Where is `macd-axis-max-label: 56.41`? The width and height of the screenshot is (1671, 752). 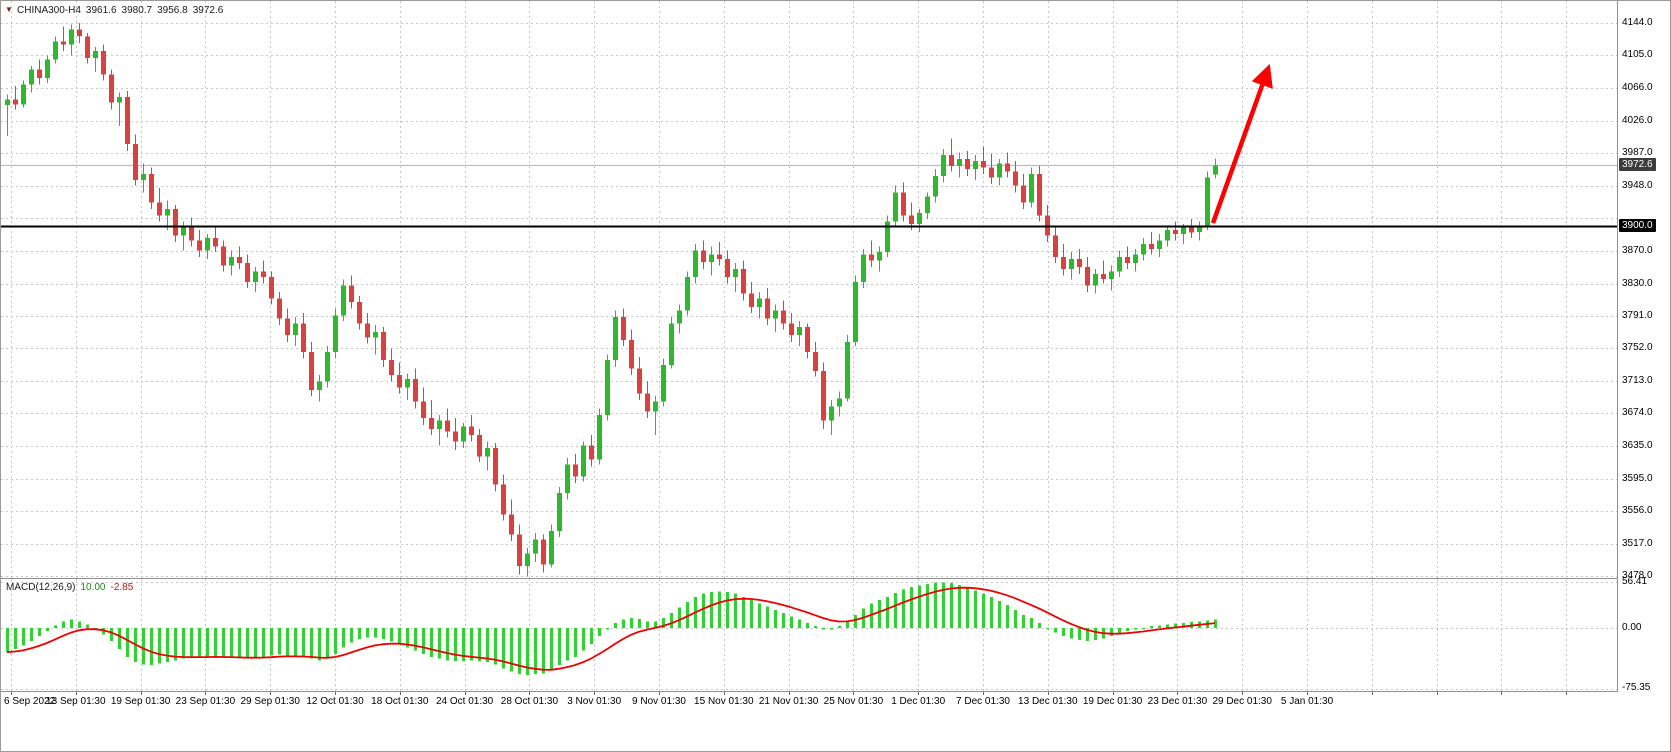 macd-axis-max-label: 56.41 is located at coordinates (1635, 581).